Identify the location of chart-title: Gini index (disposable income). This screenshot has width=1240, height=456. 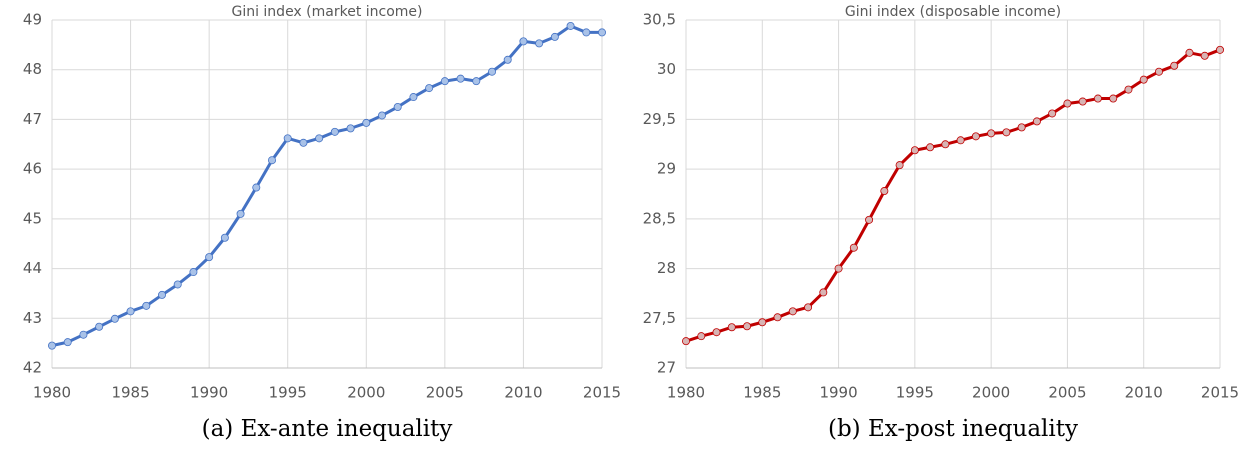
(953, 12).